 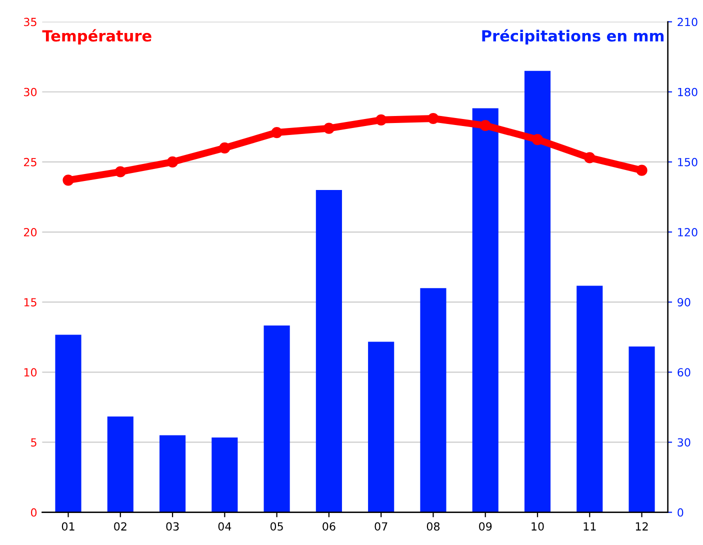 What do you see at coordinates (30, 92) in the screenshot?
I see `y-tick-label: 30` at bounding box center [30, 92].